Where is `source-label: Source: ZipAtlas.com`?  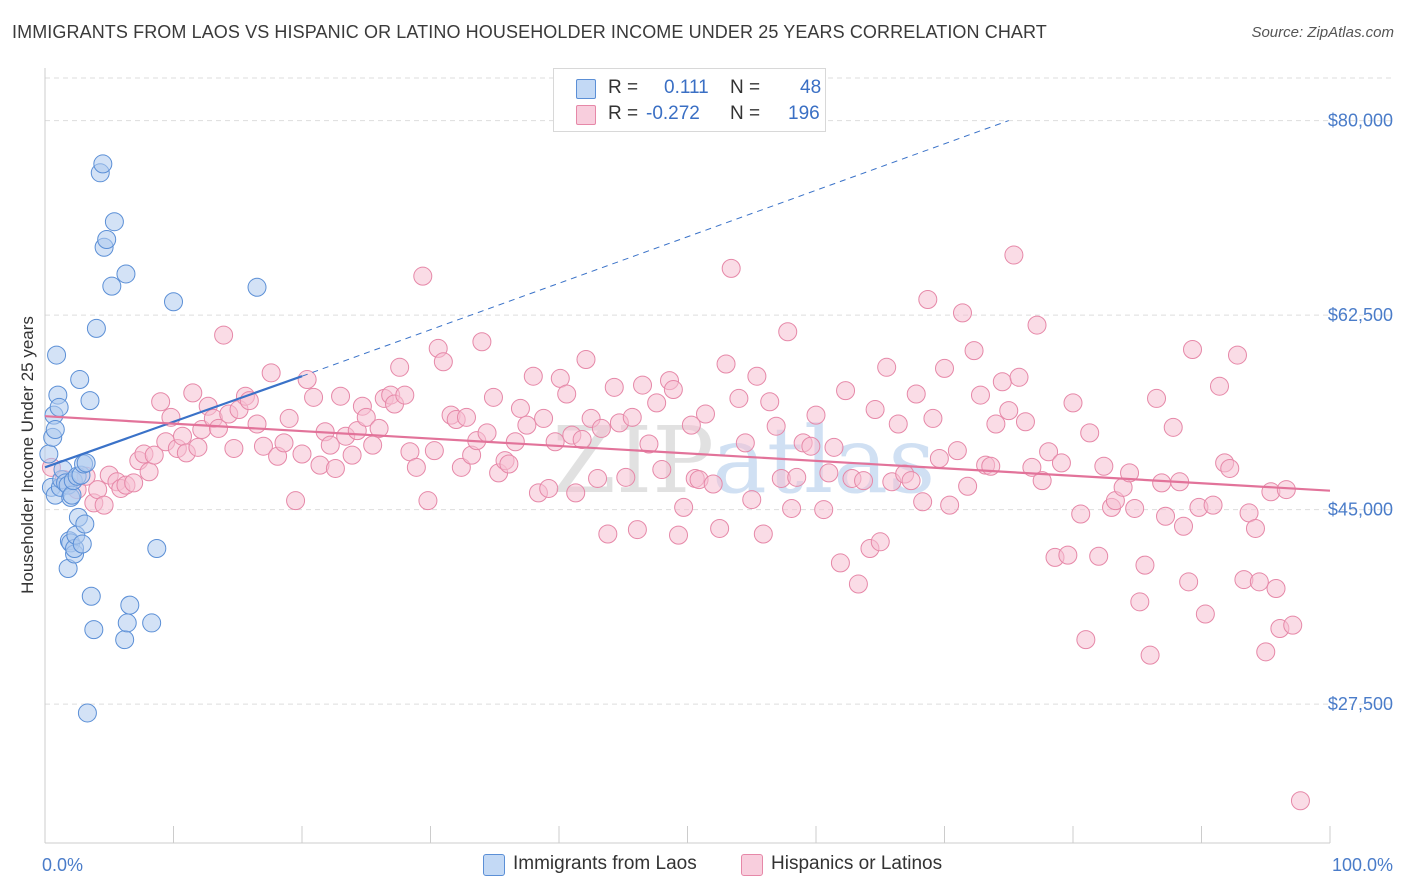
source-label: Source: ZipAtlas.com is located at coordinates (1322, 32).